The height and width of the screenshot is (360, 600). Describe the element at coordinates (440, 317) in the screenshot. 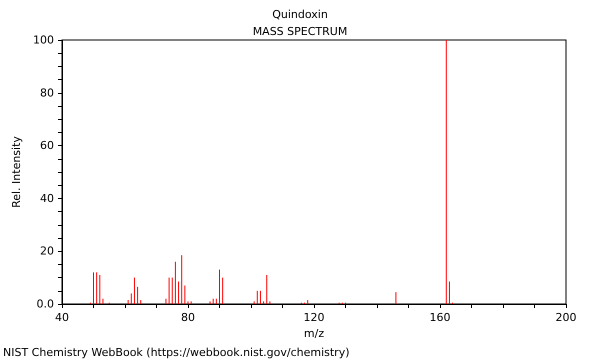

I see `x-tick-label: 160` at that location.